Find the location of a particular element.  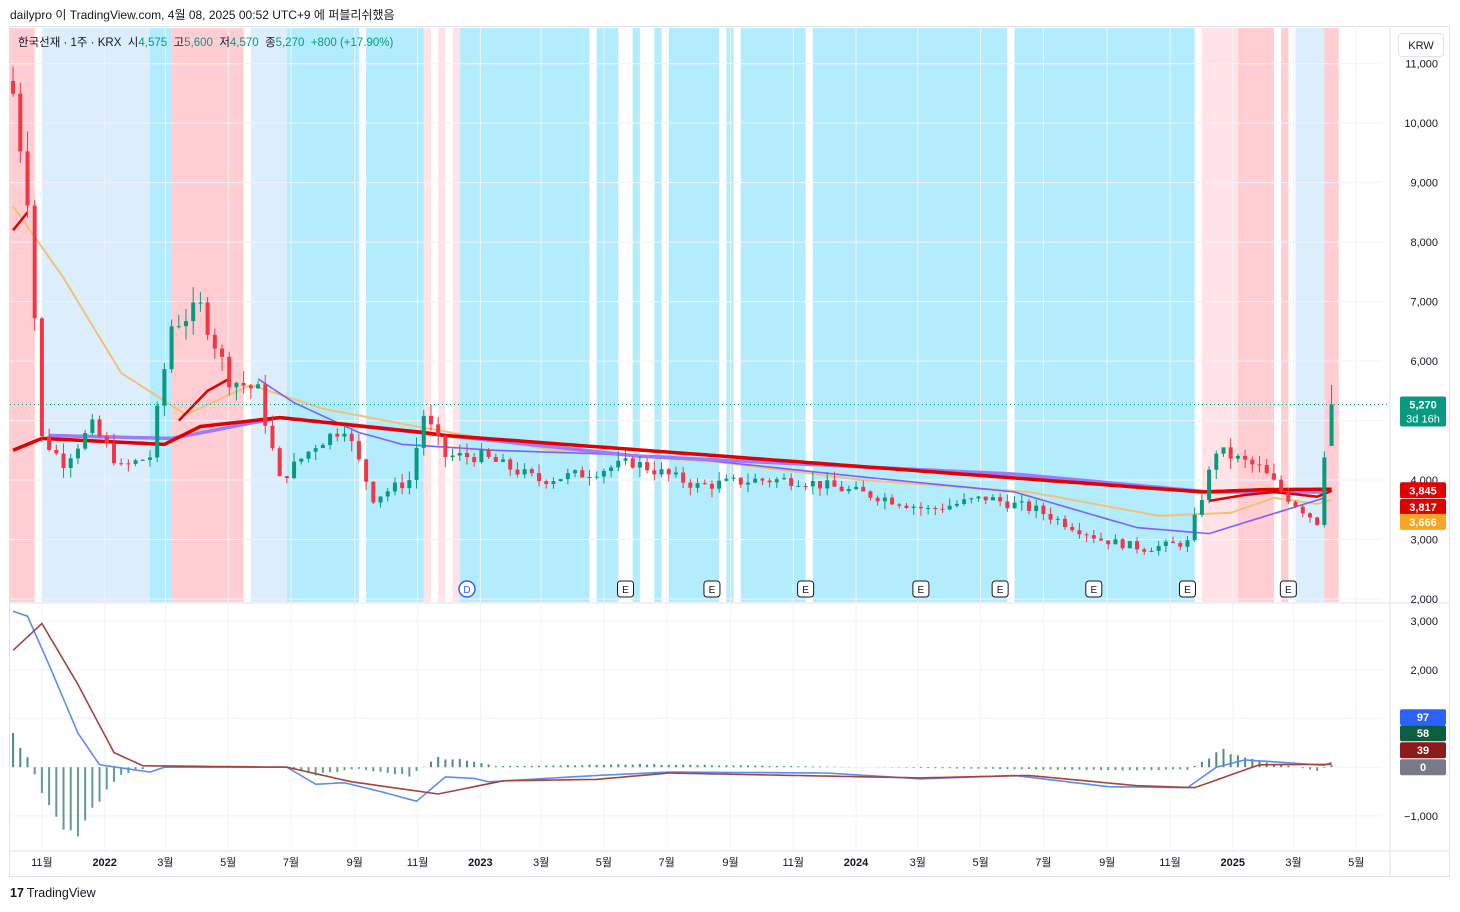

symbol-name: 한국선재 · 1주 · KRX is located at coordinates (70, 43).